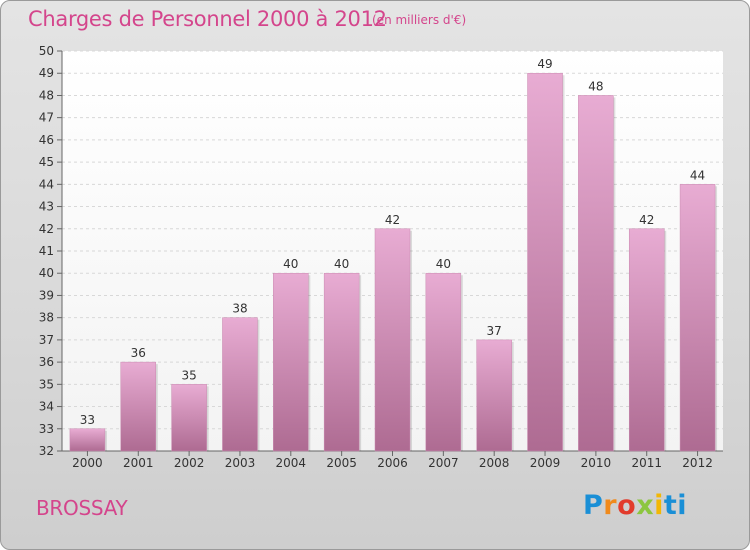  I want to click on y-tick-label: 41, so click(46, 251).